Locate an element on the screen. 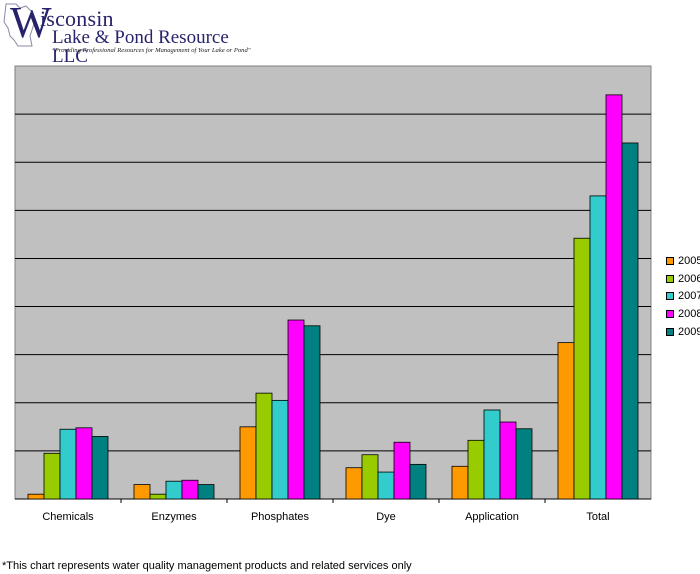 Image resolution: width=700 pixels, height=574 pixels. x-tick-label: Dye is located at coordinates (386, 517).